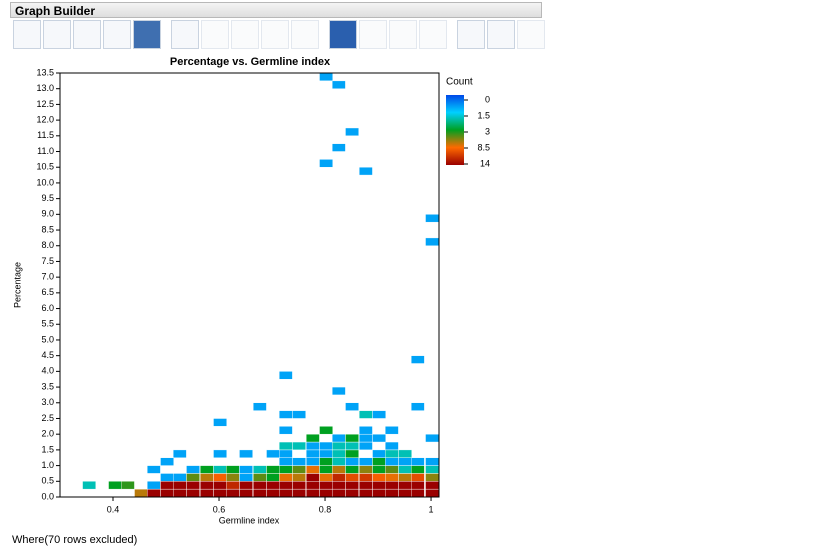 The height and width of the screenshot is (550, 813). Describe the element at coordinates (275, 34) in the screenshot. I see `box-icon` at that location.